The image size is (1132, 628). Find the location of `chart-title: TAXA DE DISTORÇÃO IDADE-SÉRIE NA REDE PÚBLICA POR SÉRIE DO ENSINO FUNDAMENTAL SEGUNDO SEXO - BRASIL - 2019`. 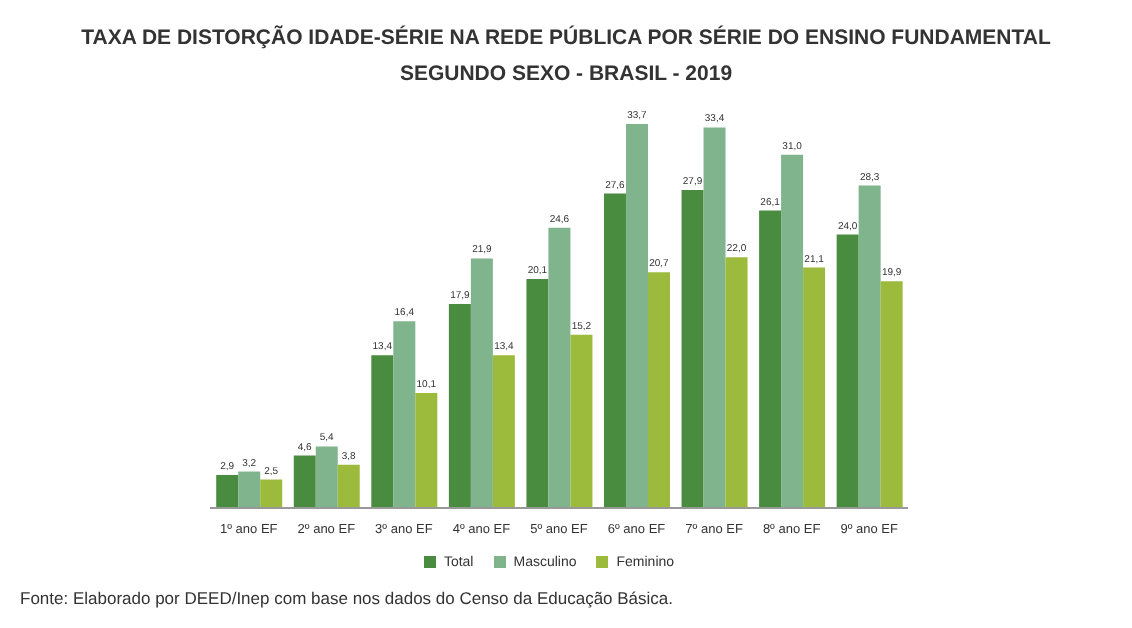

chart-title: TAXA DE DISTORÇÃO IDADE-SÉRIE NA REDE PÚBLICA POR SÉRIE DO ENSINO FUNDAMENTAL SEGUNDO SEXO - BRASIL - 2019 is located at coordinates (566, 56).